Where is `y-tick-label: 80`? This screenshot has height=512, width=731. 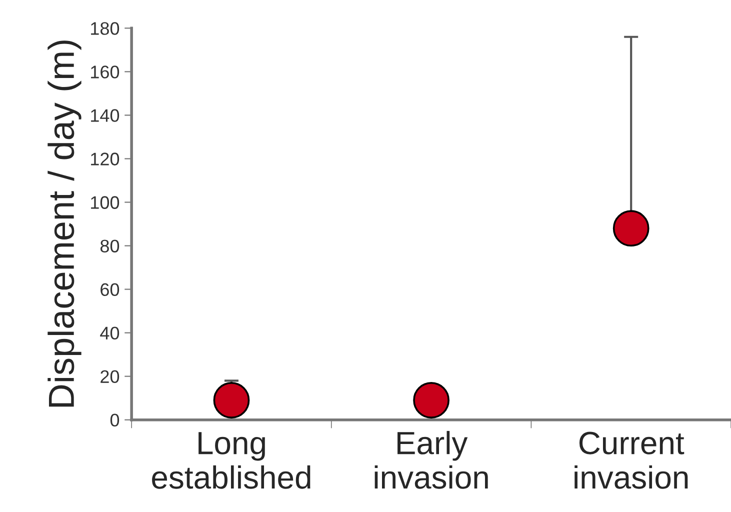 y-tick-label: 80 is located at coordinates (110, 246).